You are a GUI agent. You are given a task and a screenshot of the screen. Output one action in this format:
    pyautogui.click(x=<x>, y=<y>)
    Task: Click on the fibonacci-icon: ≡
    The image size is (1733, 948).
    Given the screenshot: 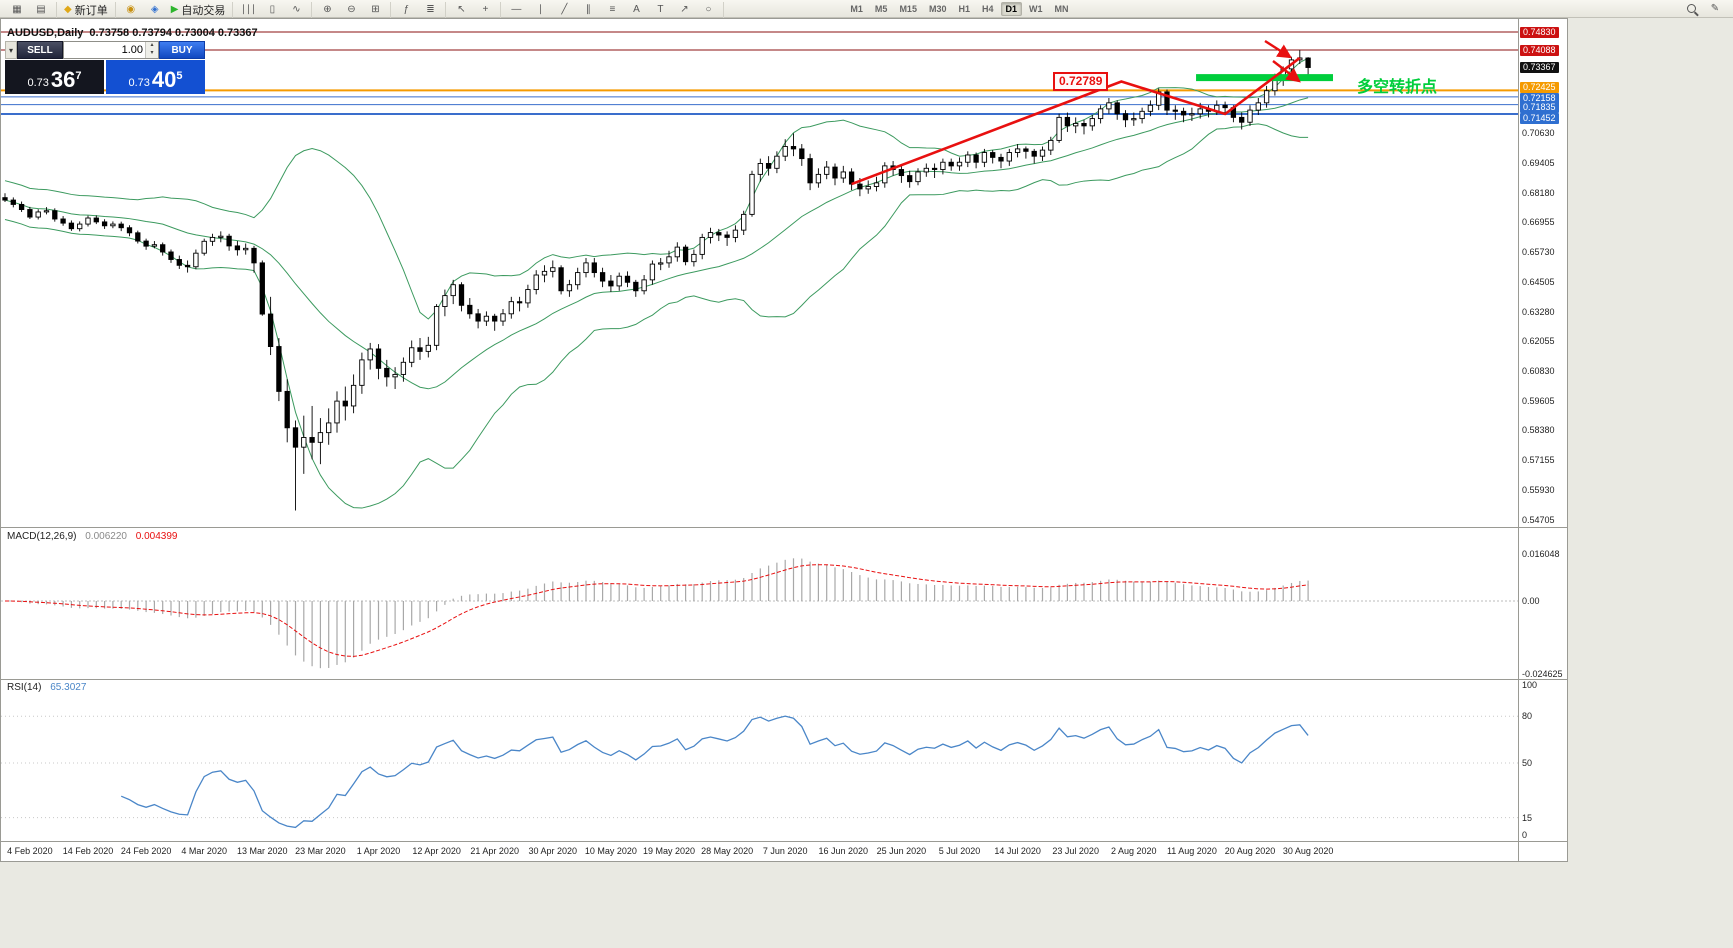 What is the action you would take?
    pyautogui.click(x=612, y=10)
    